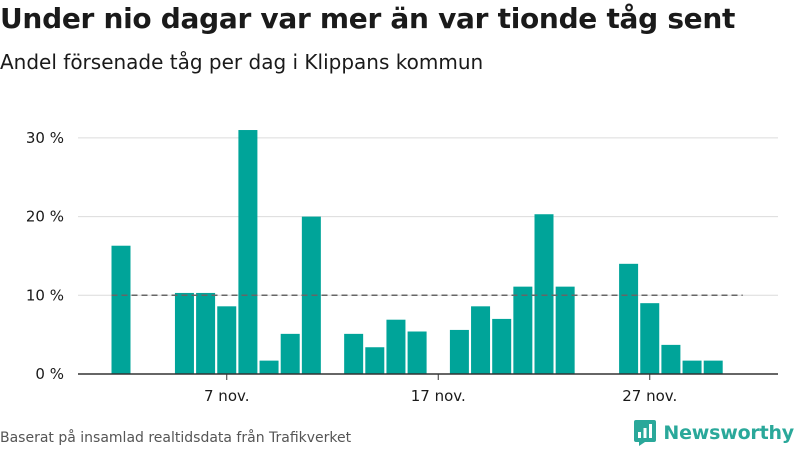 The width and height of the screenshot is (800, 450). I want to click on brand-logo: Newsworthy, so click(713, 433).